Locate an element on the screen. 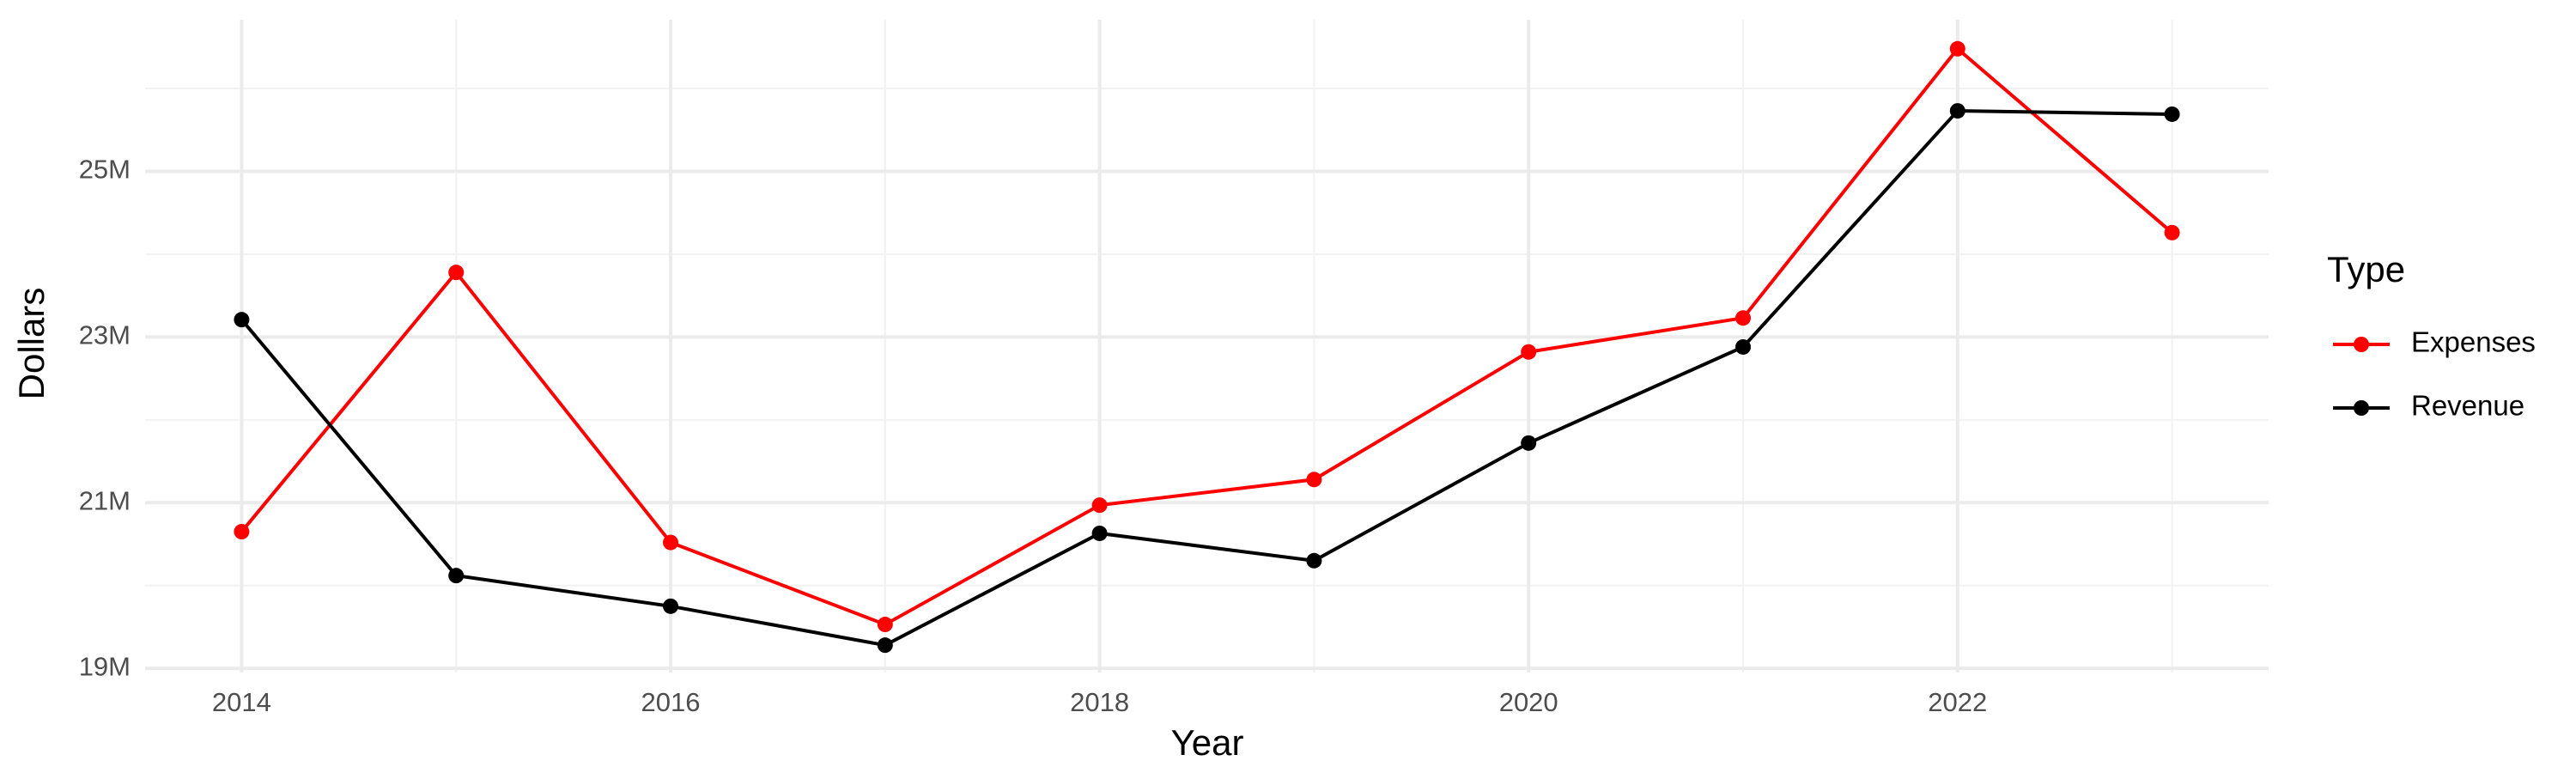 This screenshot has height=773, width=2576. x-tick-label: 2022 is located at coordinates (1958, 702).